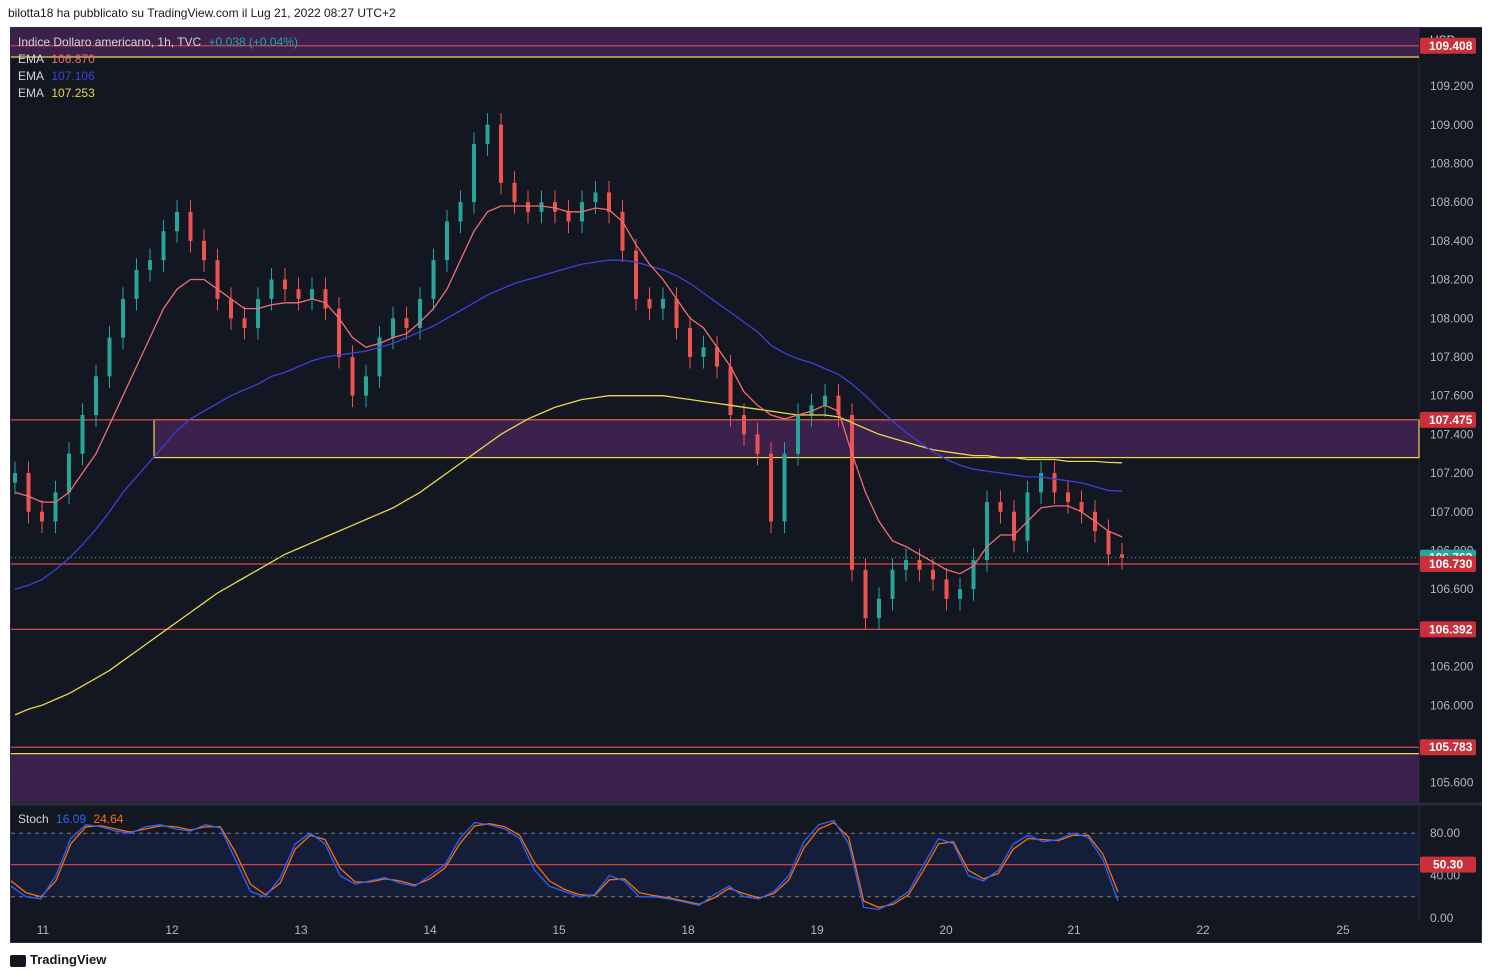 The width and height of the screenshot is (1493, 979). Describe the element at coordinates (33, 819) in the screenshot. I see `stoch-label: Stoch` at that location.